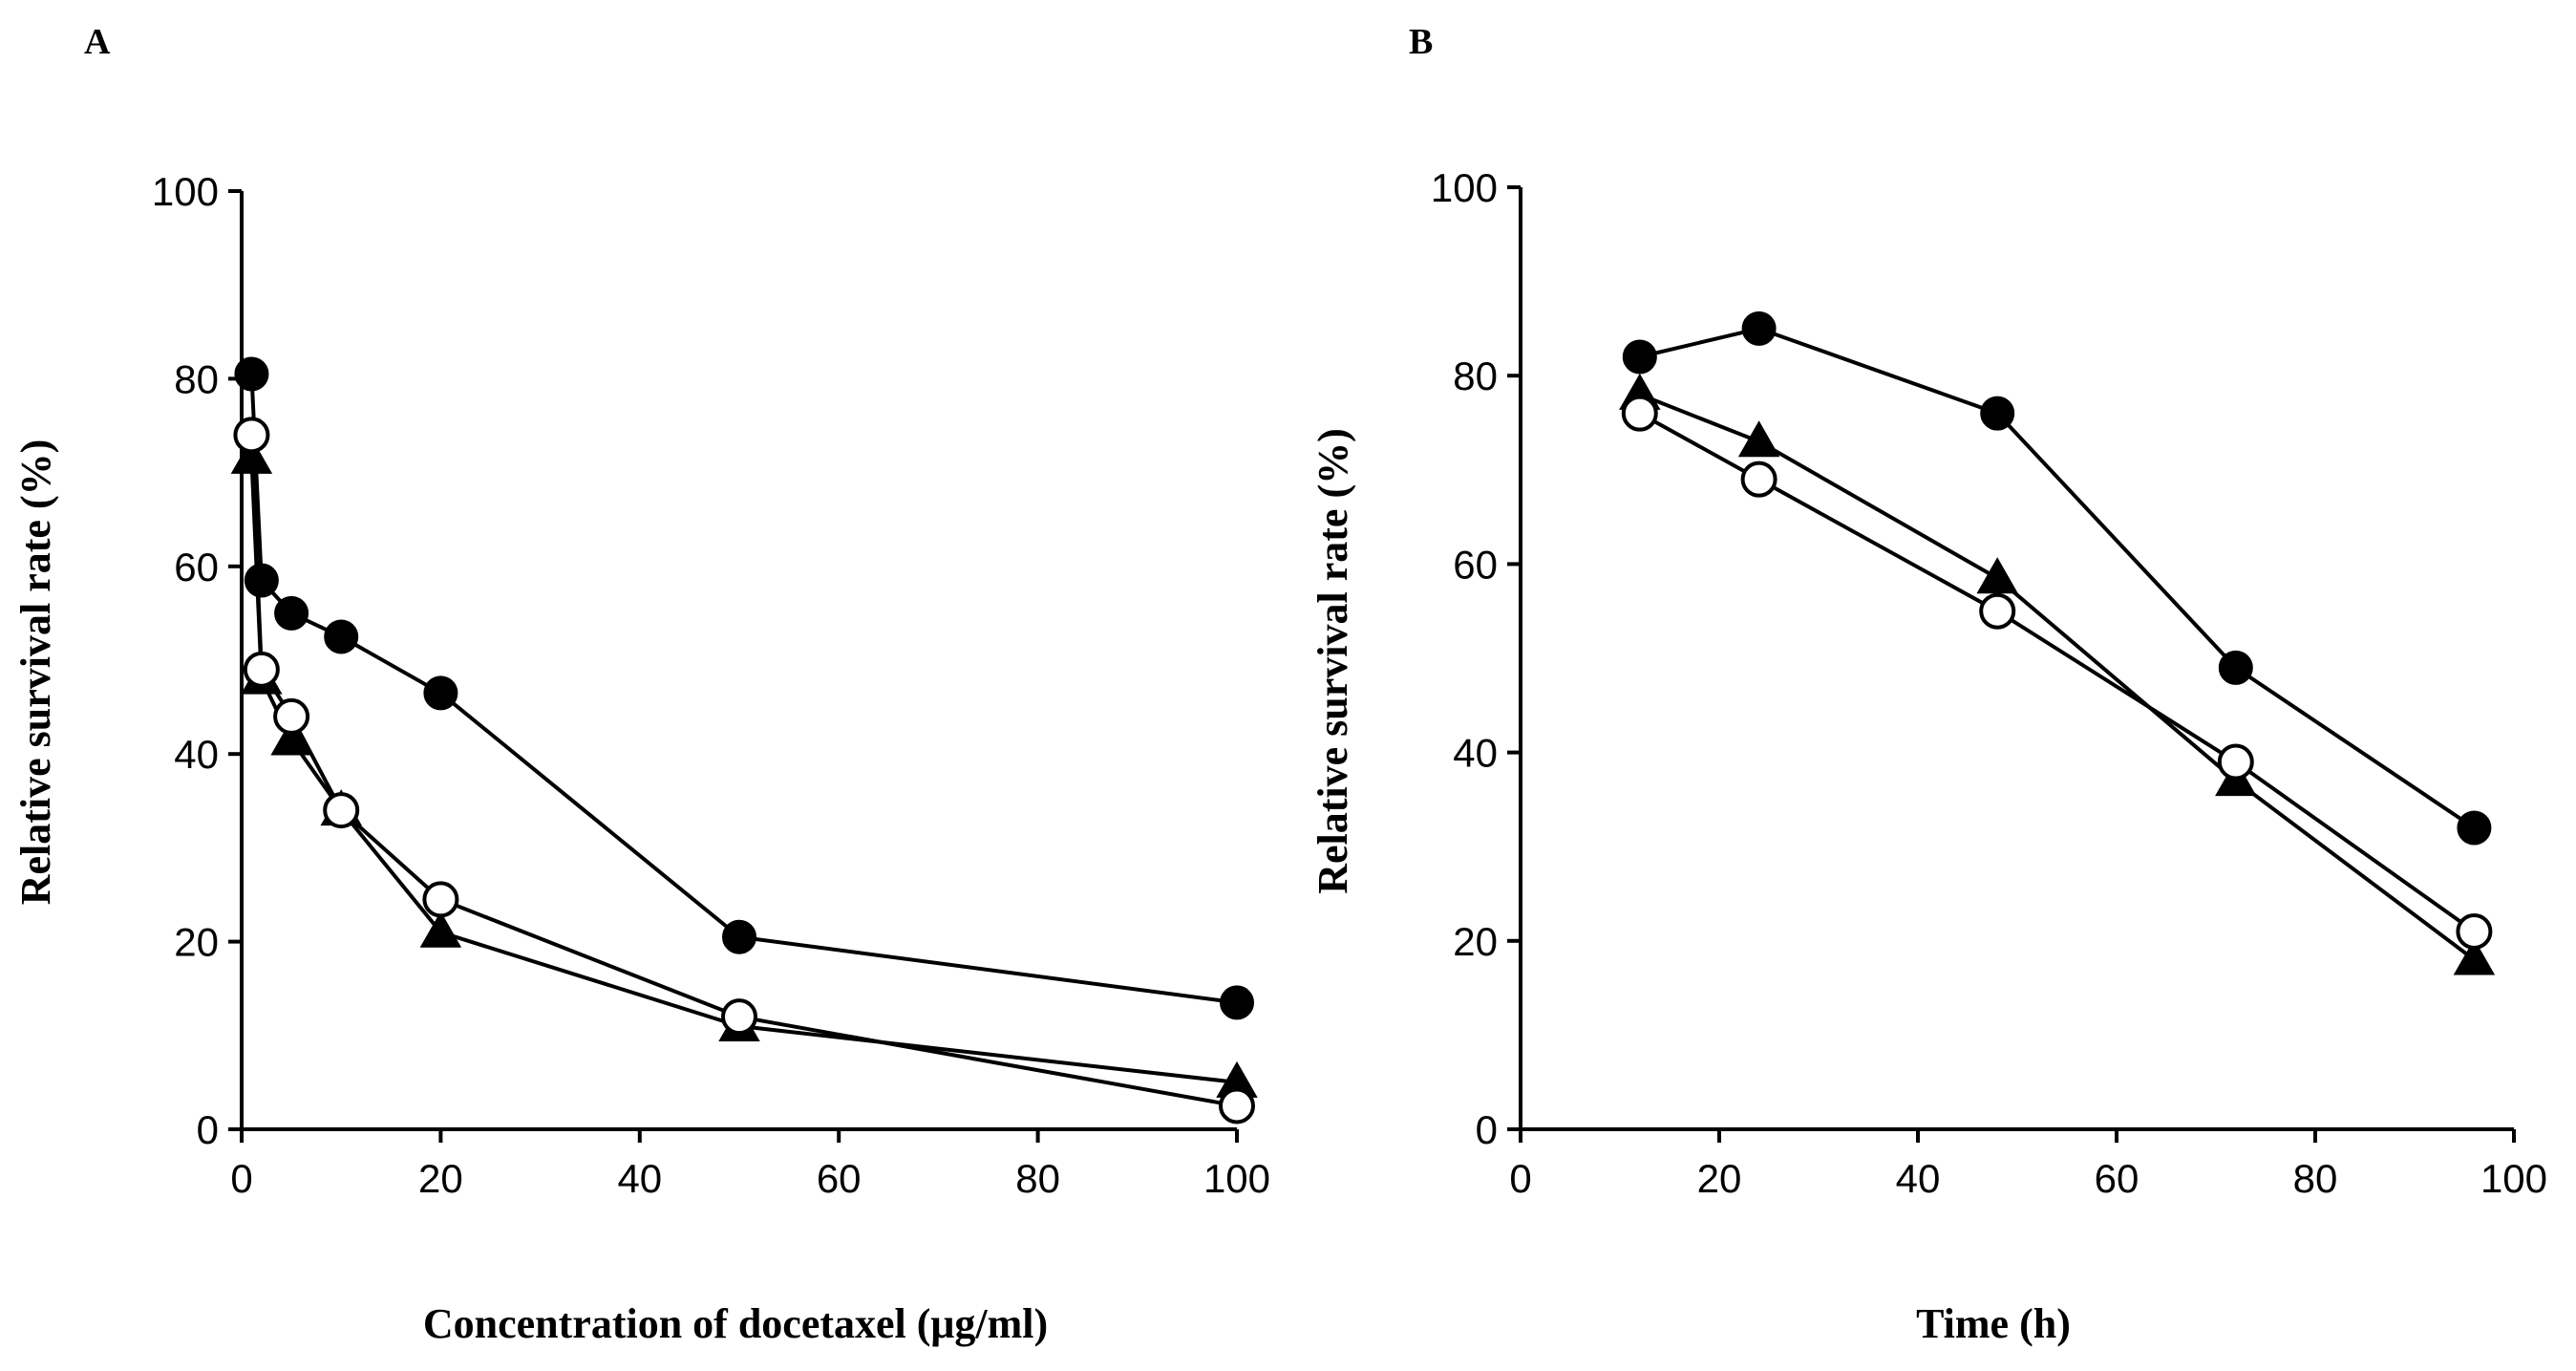 Image resolution: width=2576 pixels, height=1371 pixels. What do you see at coordinates (196, 942) in the screenshot?
I see `panel-a-y-tick-label: 20` at bounding box center [196, 942].